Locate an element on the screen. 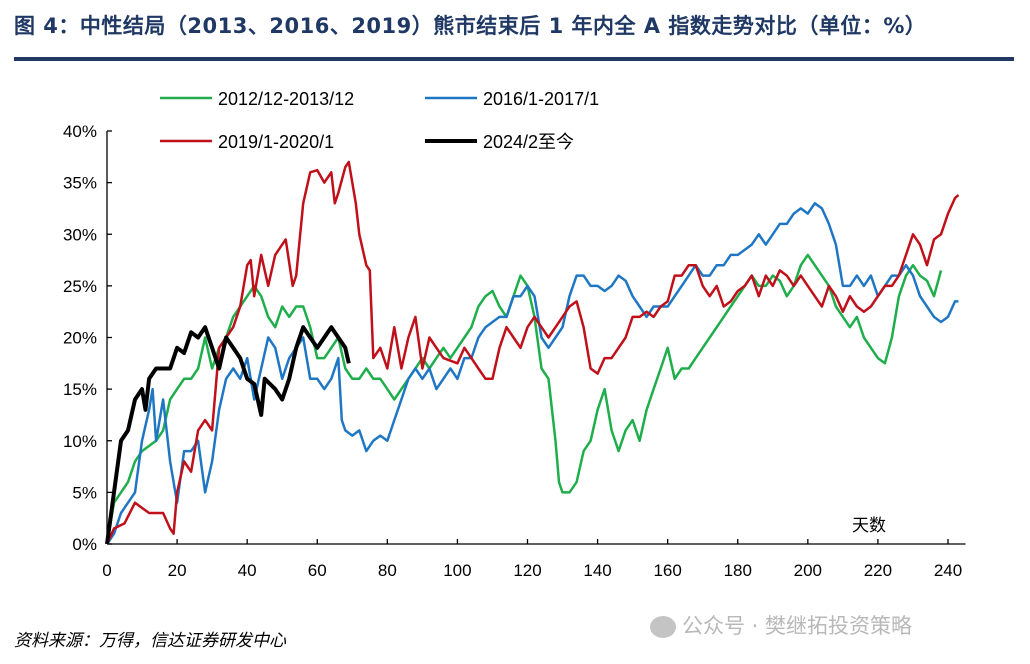  x-tick-label: 240 is located at coordinates (948, 570).